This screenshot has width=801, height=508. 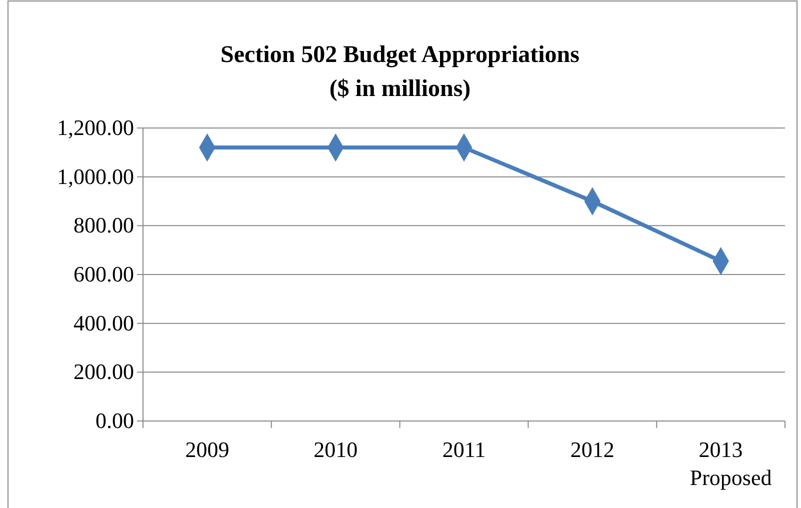 I want to click on y-tick-label: 1,200.00, so click(x=95, y=127).